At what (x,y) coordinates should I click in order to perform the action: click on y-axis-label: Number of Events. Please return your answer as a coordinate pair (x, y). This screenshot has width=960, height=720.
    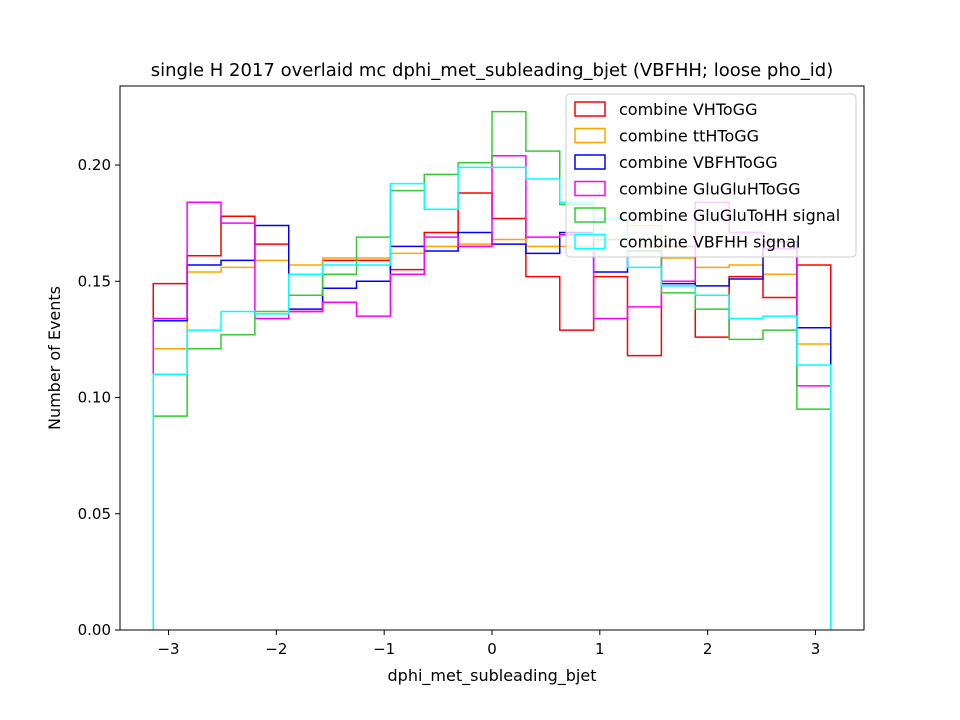
    Looking at the image, I should click on (54, 358).